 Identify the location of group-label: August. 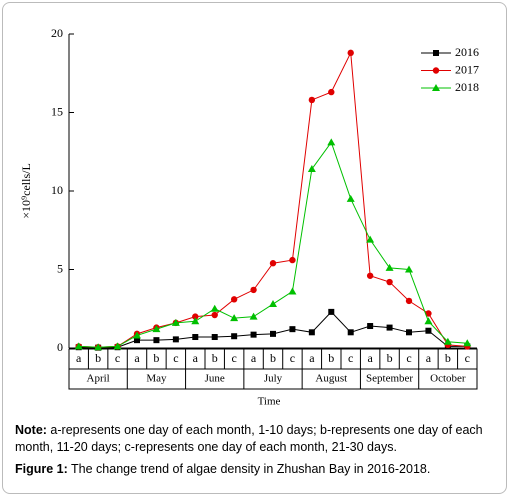
(331, 379).